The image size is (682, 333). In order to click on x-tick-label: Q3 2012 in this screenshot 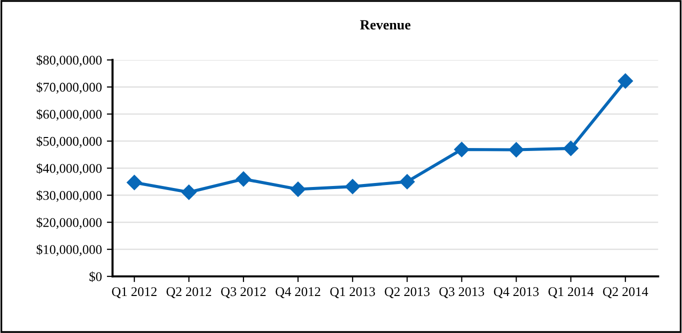, I will do `click(243, 292)`.